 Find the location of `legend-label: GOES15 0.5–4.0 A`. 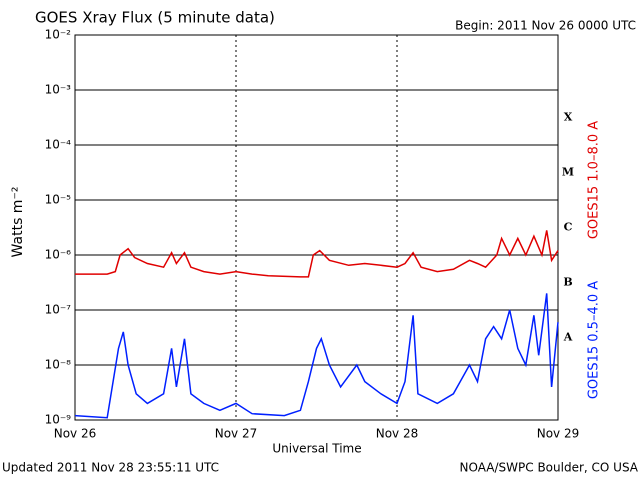

legend-label: GOES15 0.5–4.0 A is located at coordinates (594, 340).